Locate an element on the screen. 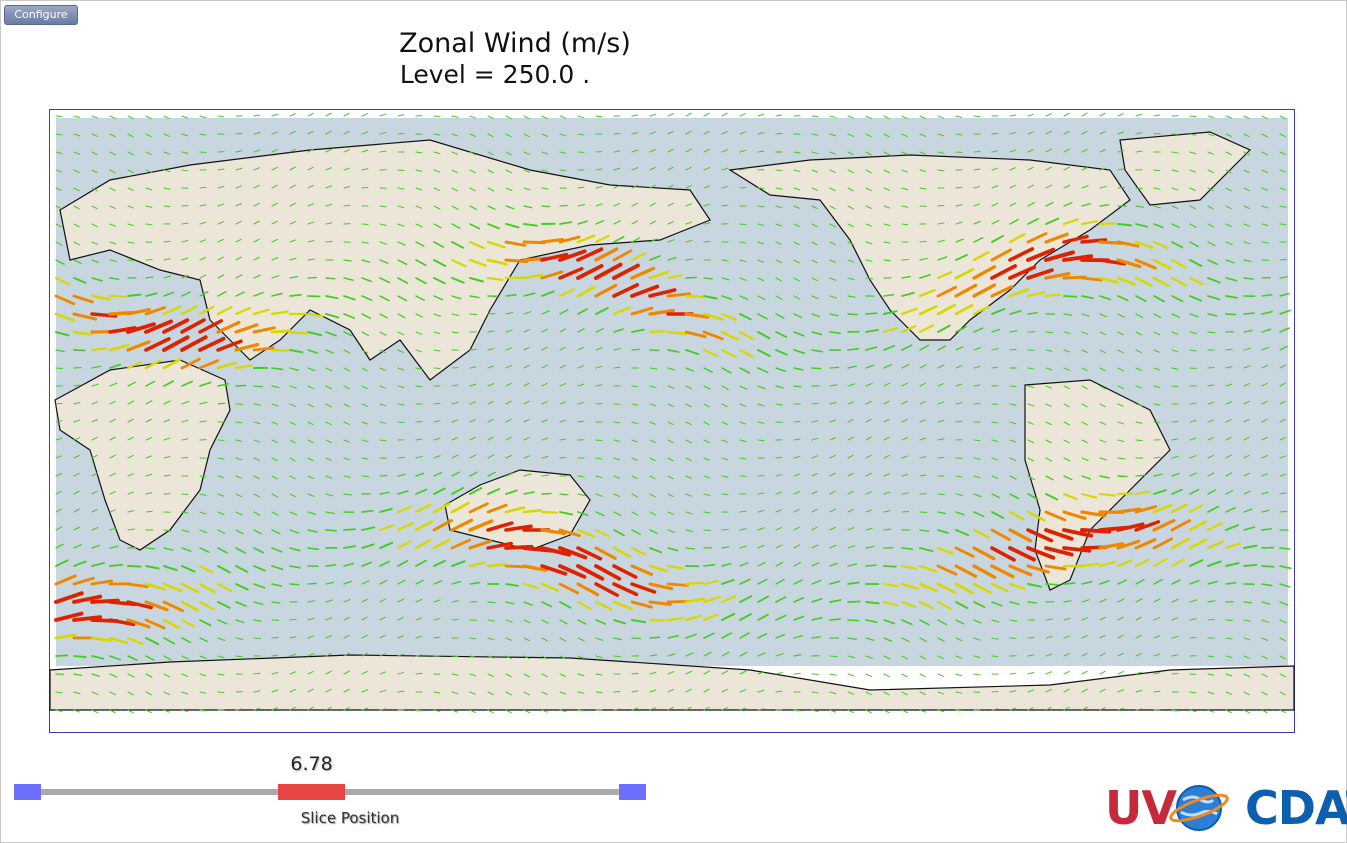 The image size is (1347, 843). slider-max-handle is located at coordinates (632, 792).